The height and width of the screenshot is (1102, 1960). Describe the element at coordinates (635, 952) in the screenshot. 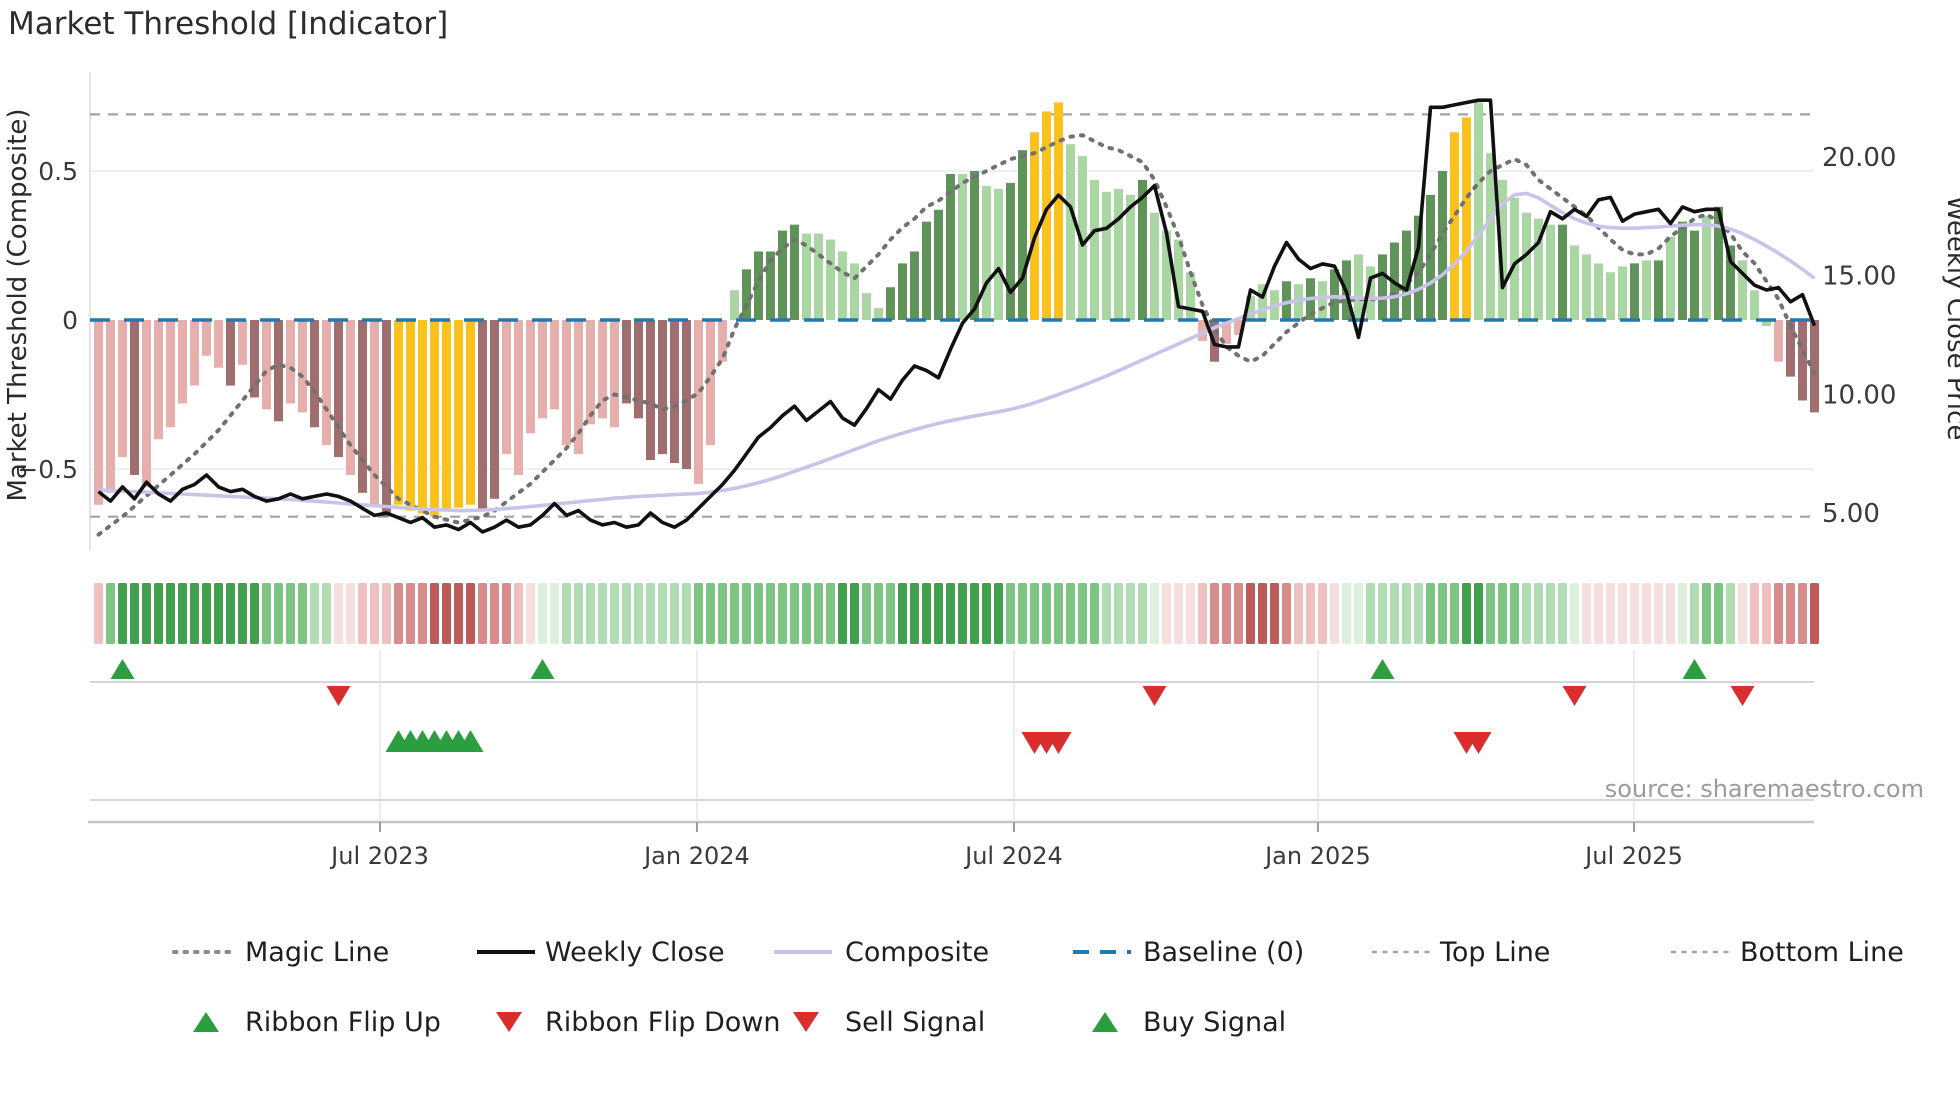

I see `legend-label: Weekly Close` at that location.